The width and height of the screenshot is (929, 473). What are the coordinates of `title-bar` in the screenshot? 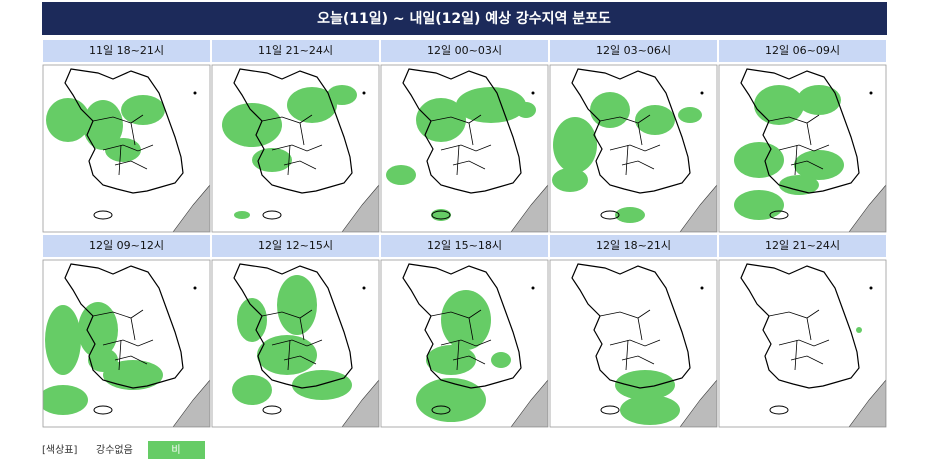 It's located at (464, 18).